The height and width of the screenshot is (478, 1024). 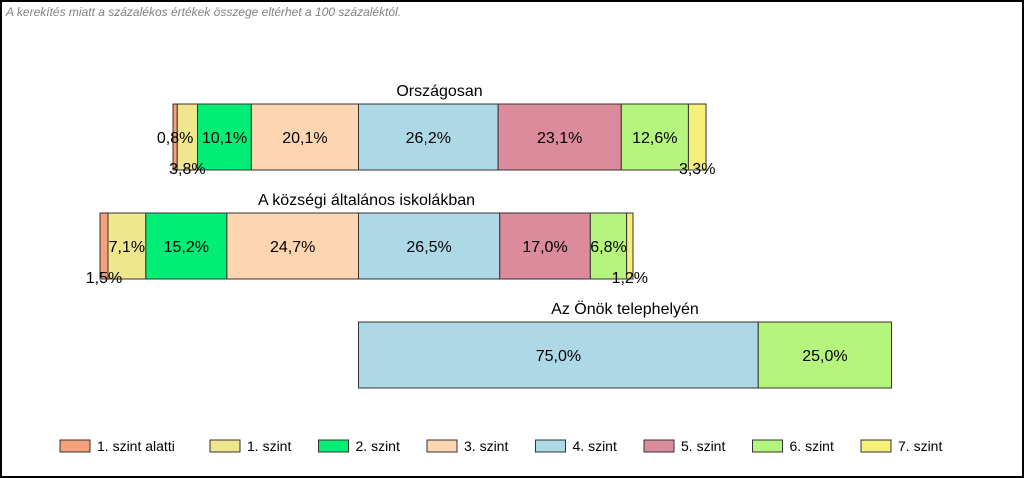 I want to click on legend-label-1: 1. szint, so click(x=269, y=446).